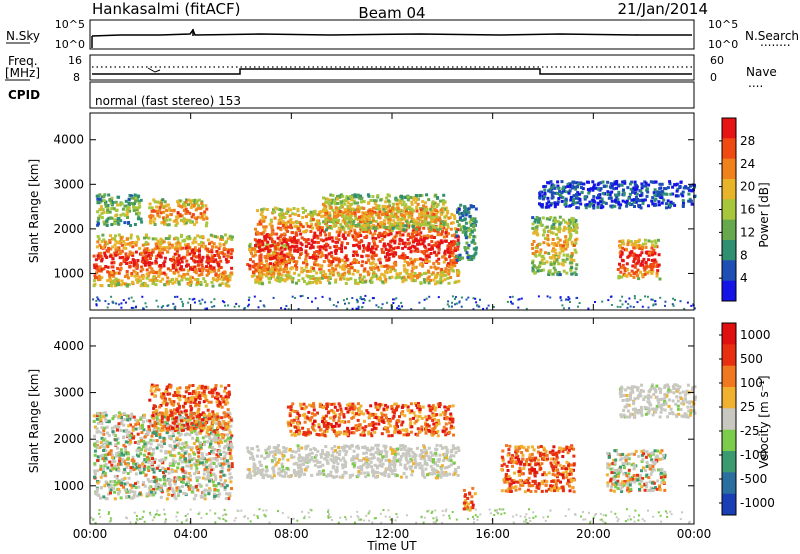  Describe the element at coordinates (24, 95) in the screenshot. I see `cpid-label: CPID` at that location.